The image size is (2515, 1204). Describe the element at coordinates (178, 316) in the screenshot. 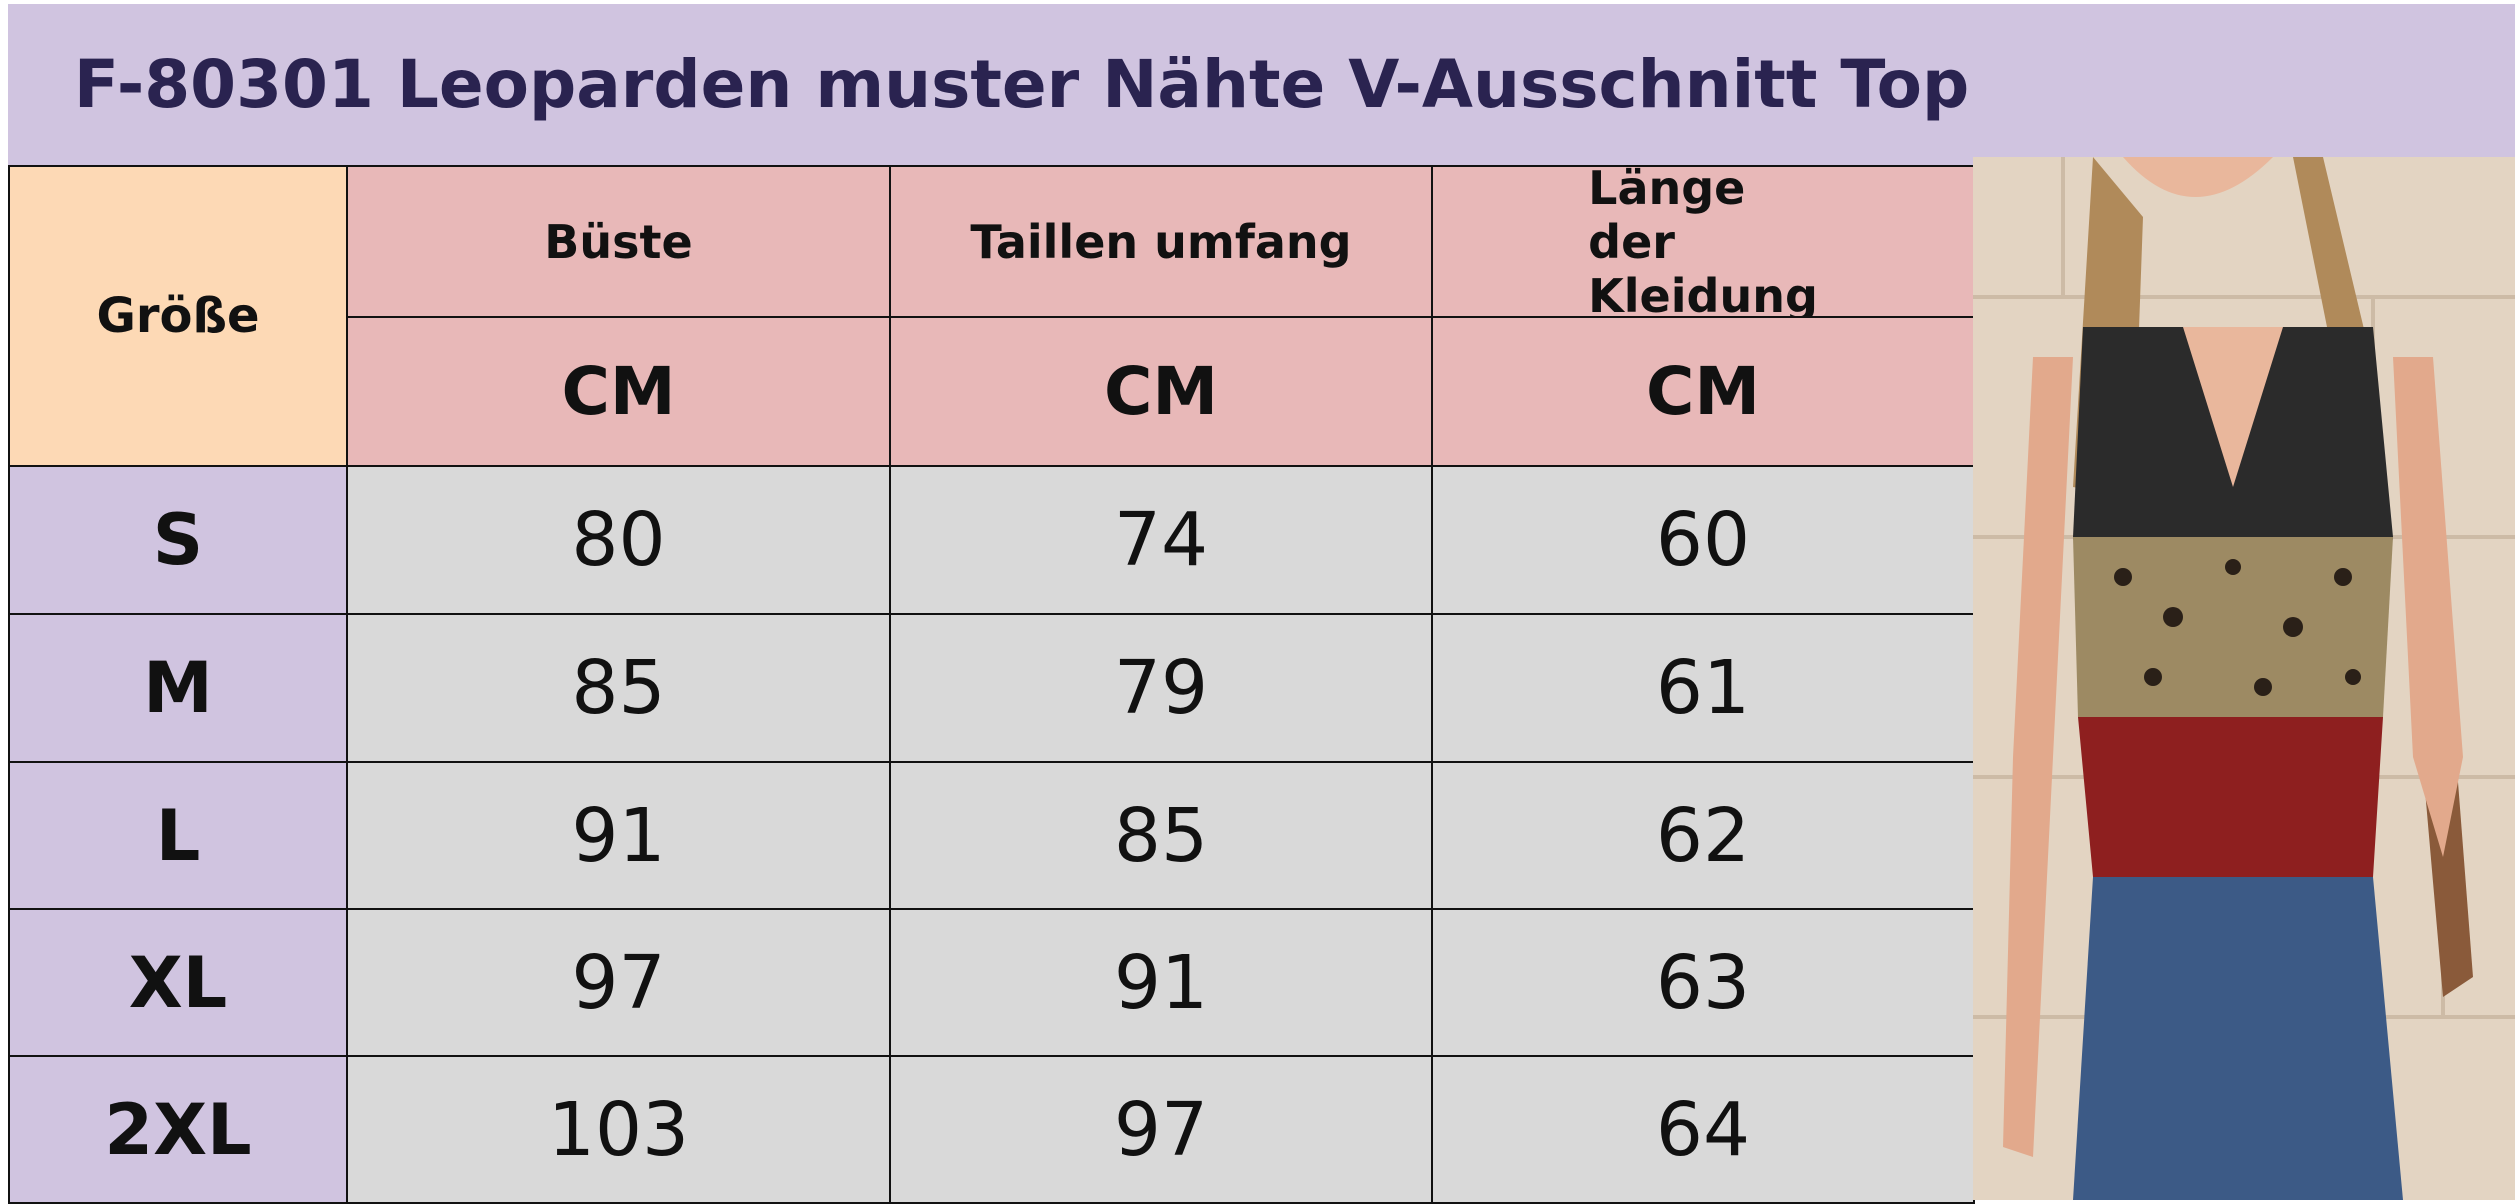

I see `size-header: Größe` at that location.